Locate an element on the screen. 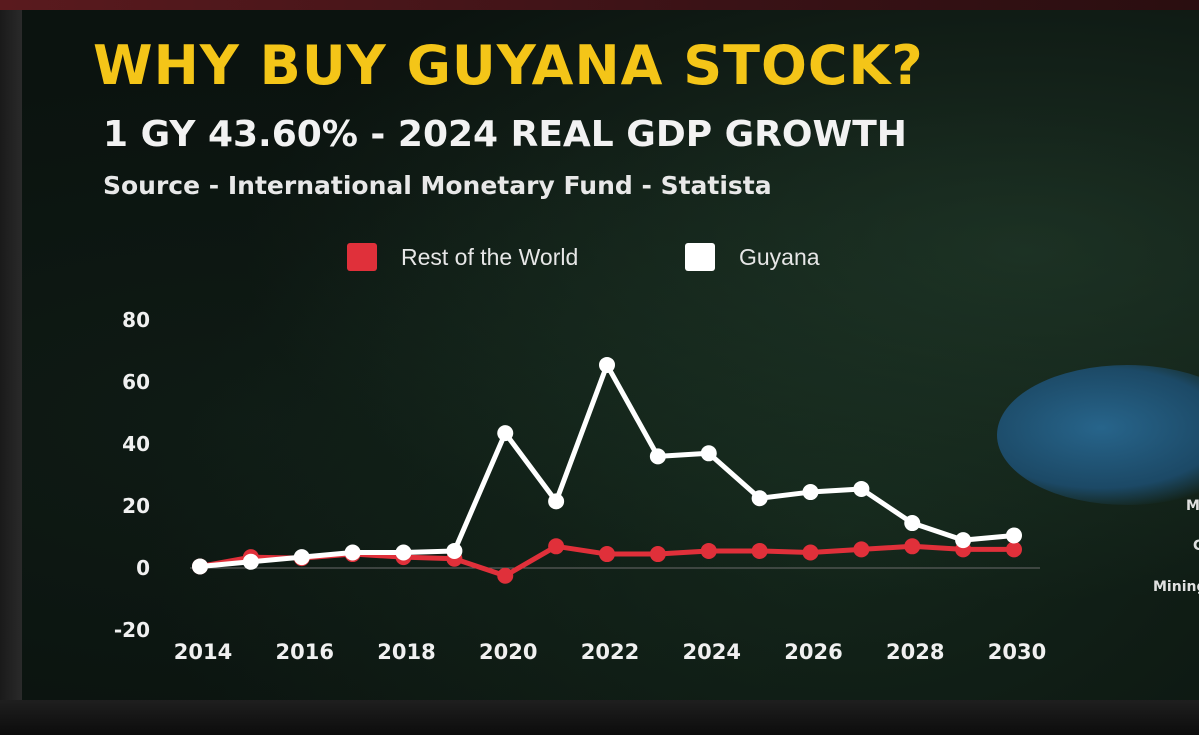 Image resolution: width=1199 pixels, height=735 pixels. y-tick-label: 20 is located at coordinates (136, 506).